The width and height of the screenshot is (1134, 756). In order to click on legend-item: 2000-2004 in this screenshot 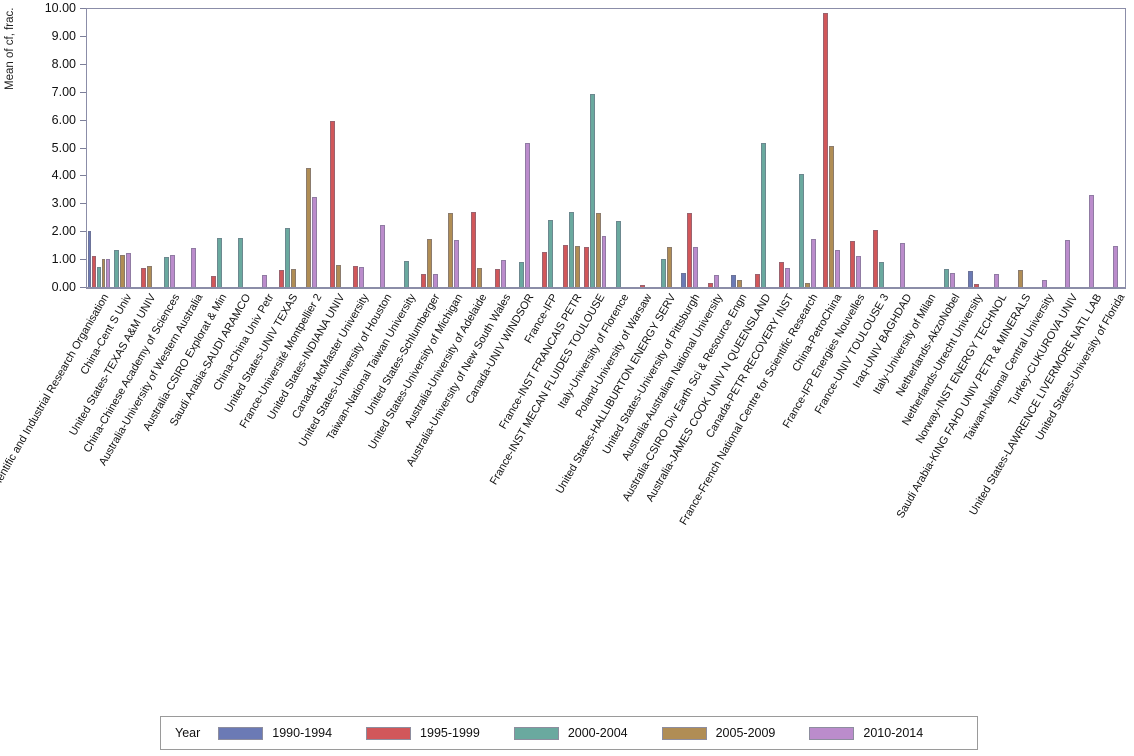, I will do `click(570, 733)`.